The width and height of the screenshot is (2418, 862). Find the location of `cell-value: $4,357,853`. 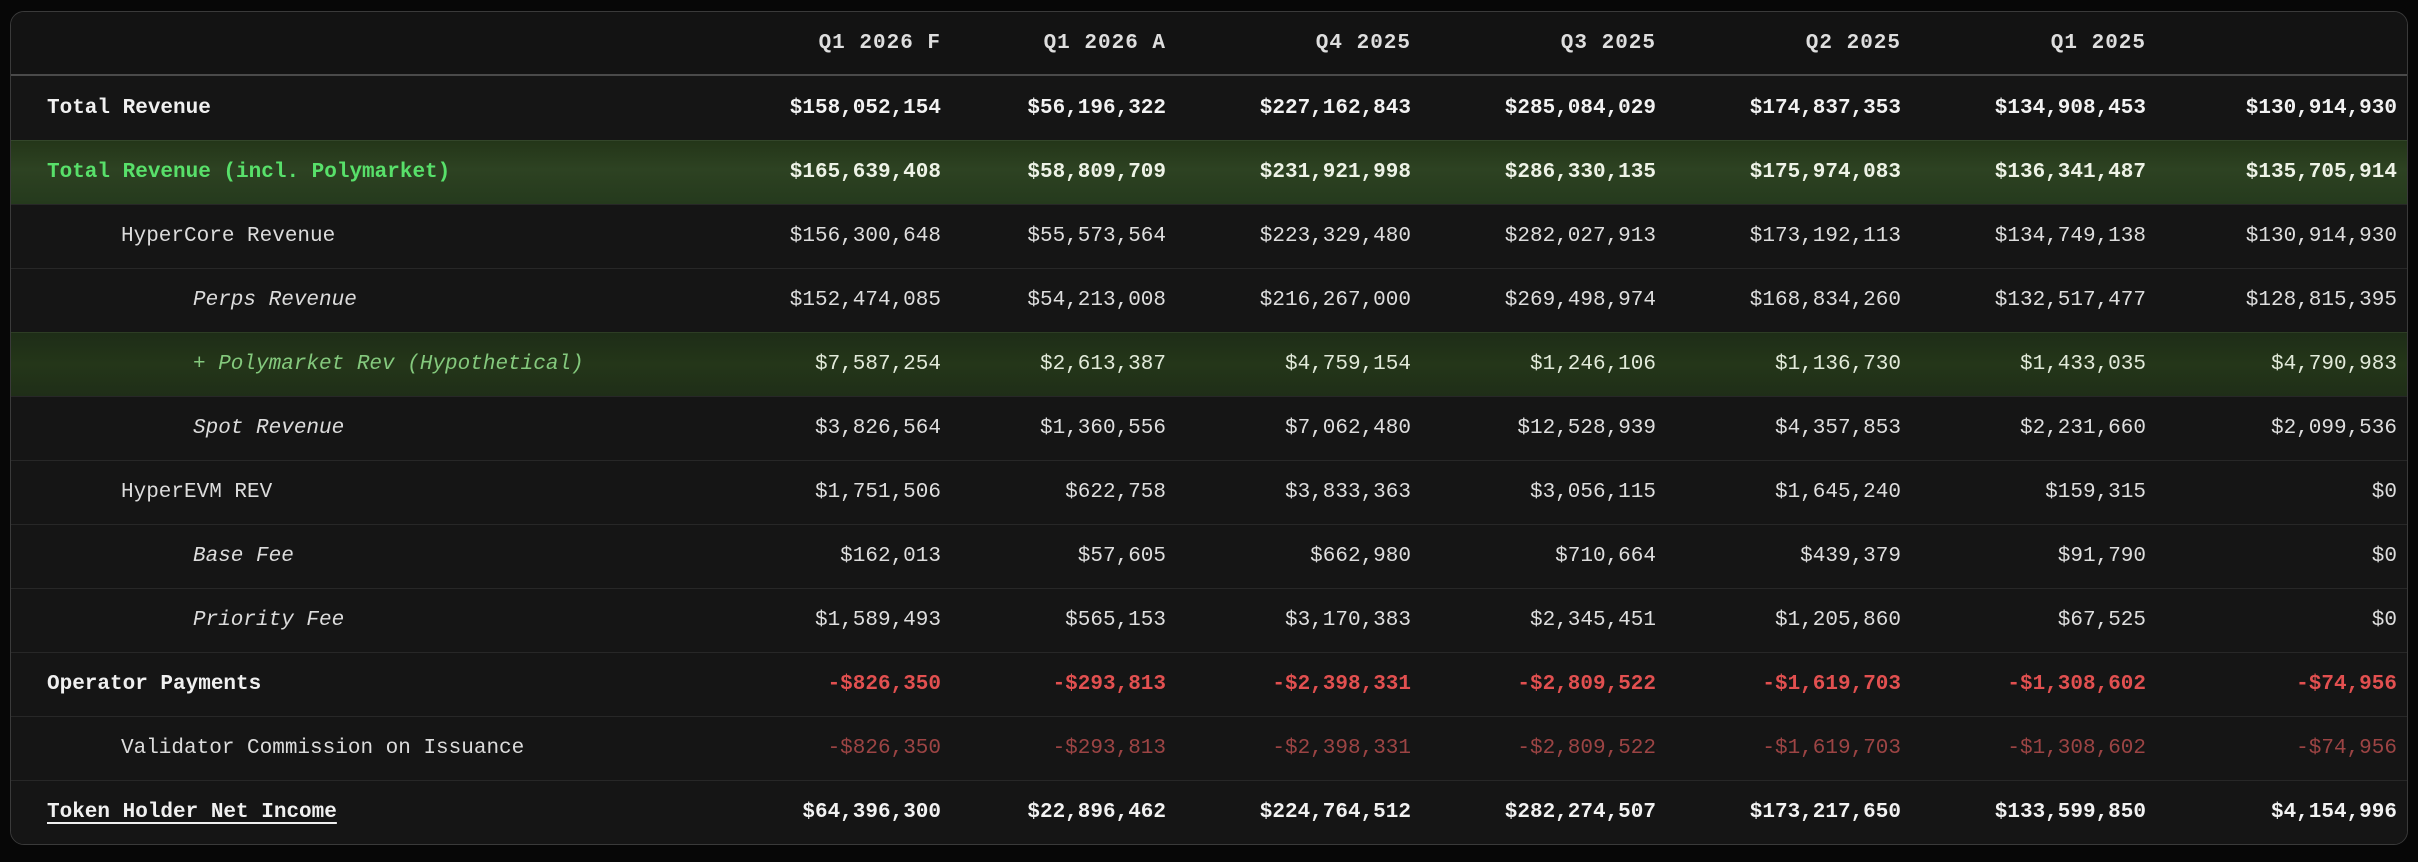

cell-value: $4,357,853 is located at coordinates (1837, 428).